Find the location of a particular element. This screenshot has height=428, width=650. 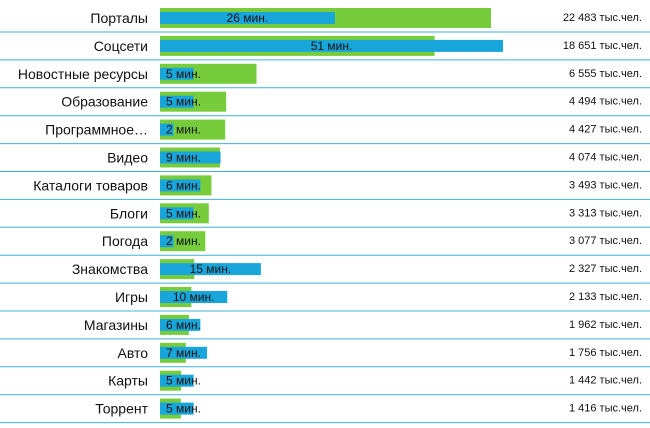

audience-label: 1 416 тыс.чел. is located at coordinates (605, 409).